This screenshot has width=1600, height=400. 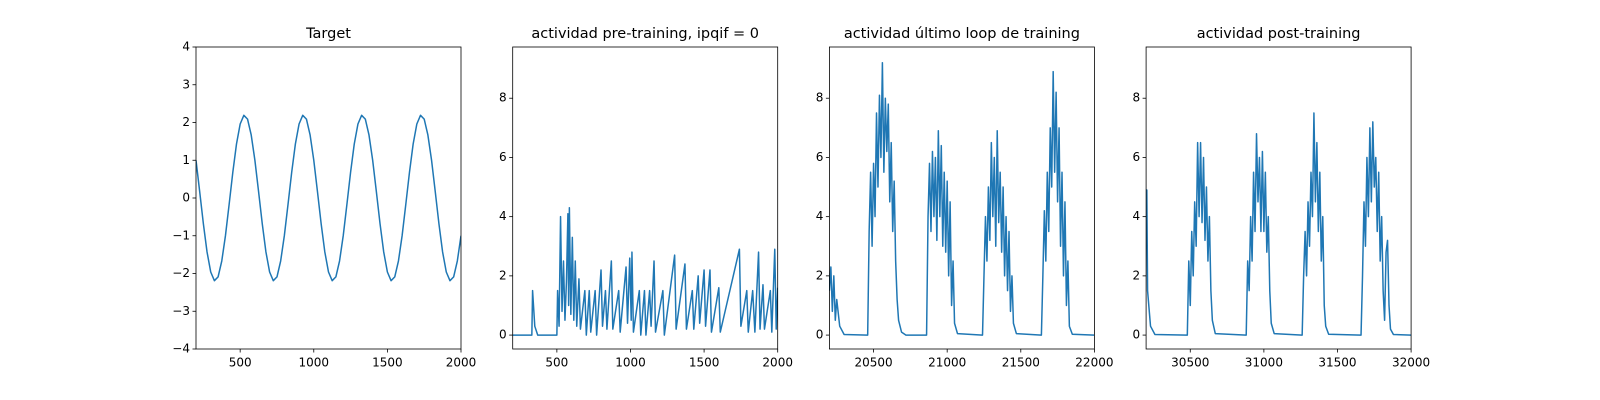 I want to click on x-tick-label: 22000, so click(x=1094, y=363).